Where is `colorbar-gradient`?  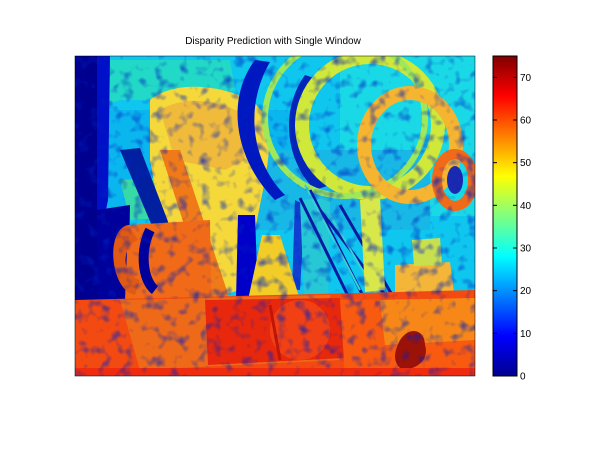
colorbar-gradient is located at coordinates (505, 216).